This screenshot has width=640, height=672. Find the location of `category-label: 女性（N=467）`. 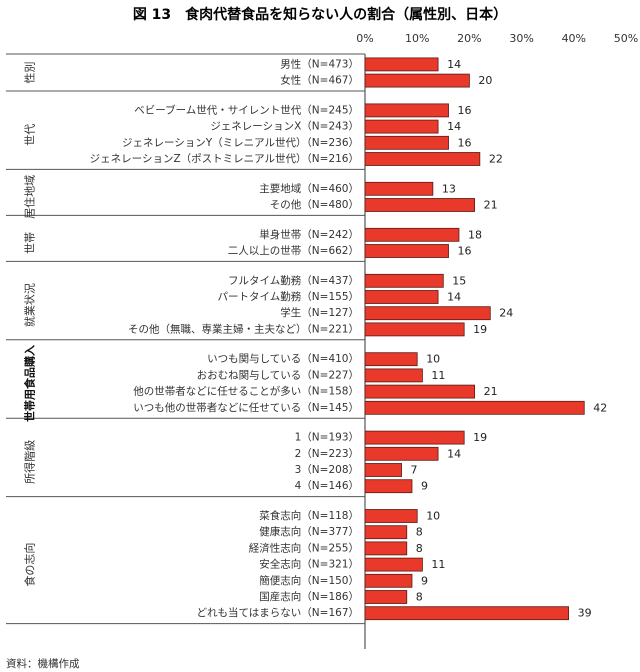

category-label: 女性（N=467） is located at coordinates (319, 80).